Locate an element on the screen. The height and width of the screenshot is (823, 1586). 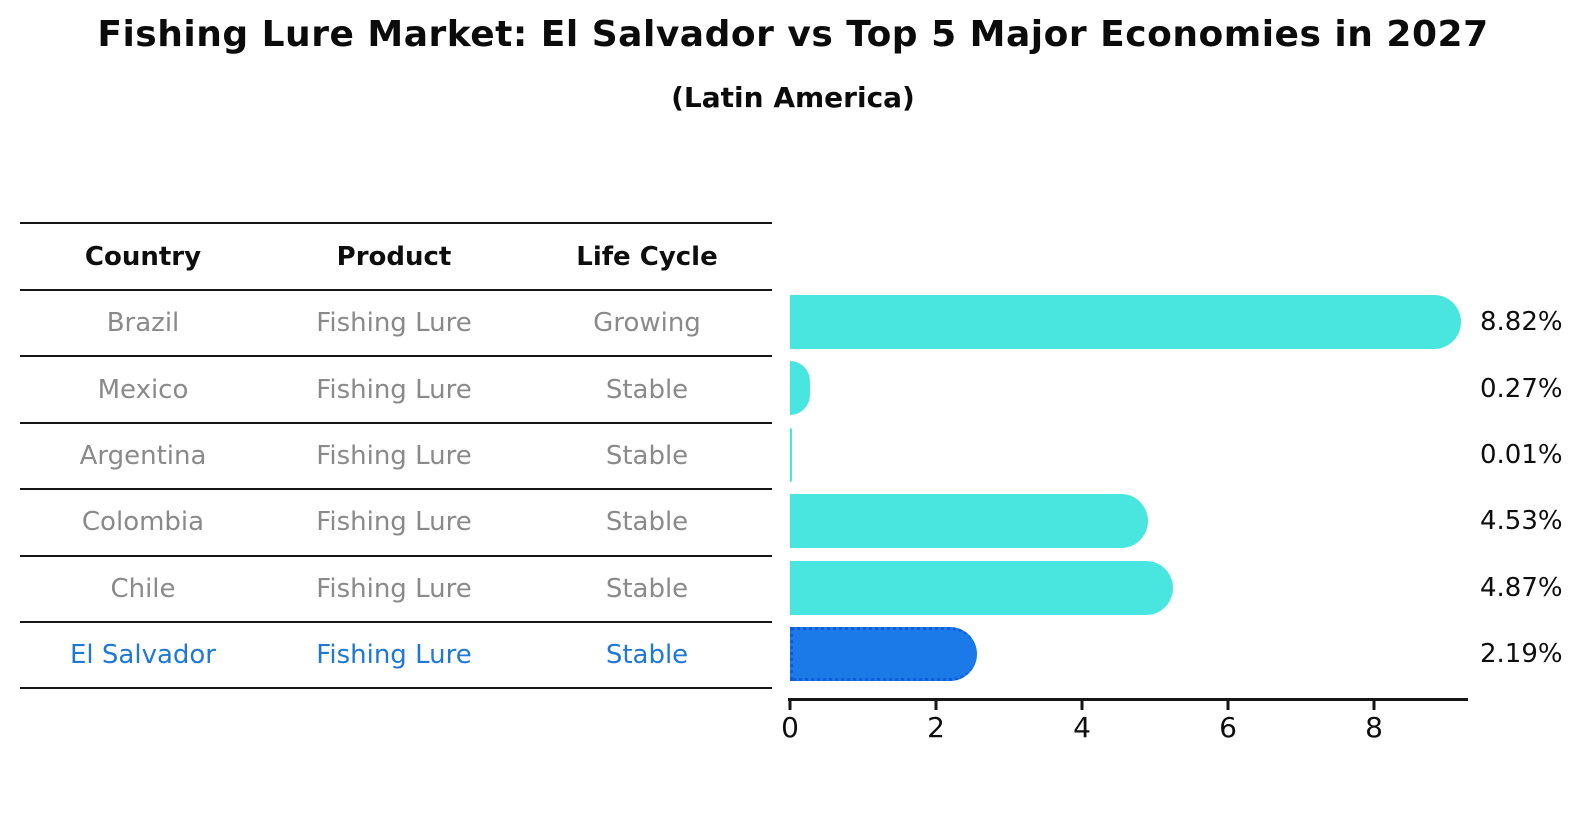
table-row: Chile Fishing Lure Stable is located at coordinates (396, 590).